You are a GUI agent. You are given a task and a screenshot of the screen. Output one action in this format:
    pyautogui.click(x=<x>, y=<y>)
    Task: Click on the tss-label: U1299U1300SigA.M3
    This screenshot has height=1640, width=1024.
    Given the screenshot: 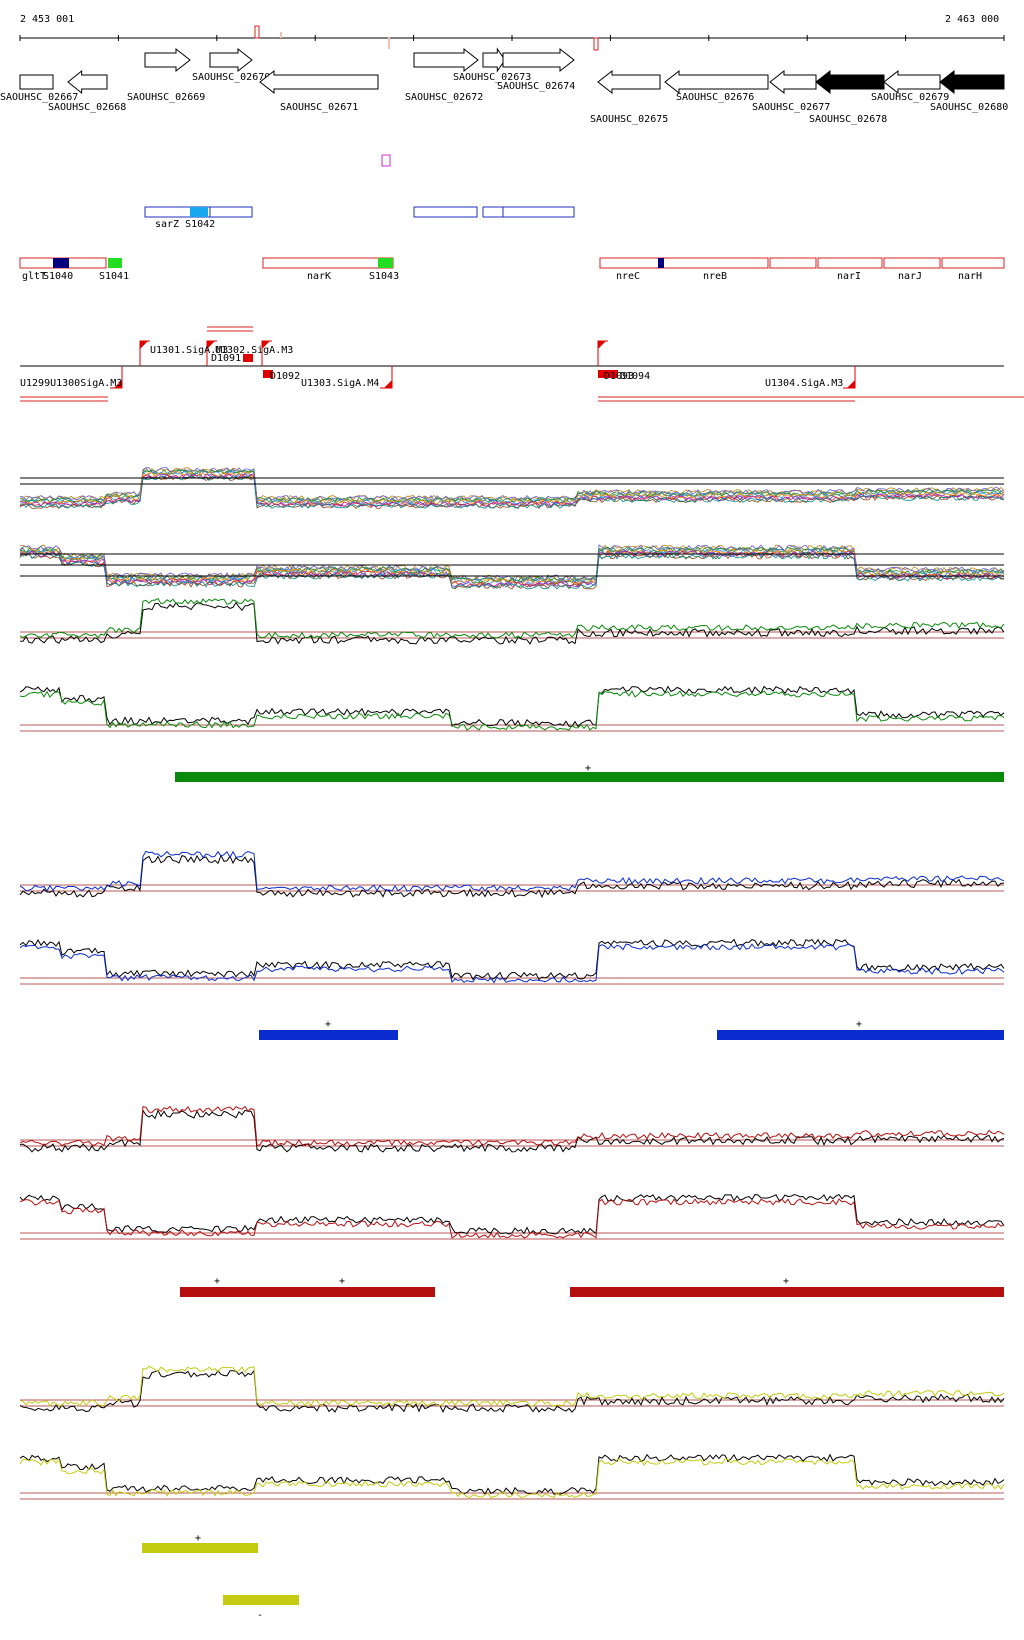 What is the action you would take?
    pyautogui.click(x=71, y=383)
    